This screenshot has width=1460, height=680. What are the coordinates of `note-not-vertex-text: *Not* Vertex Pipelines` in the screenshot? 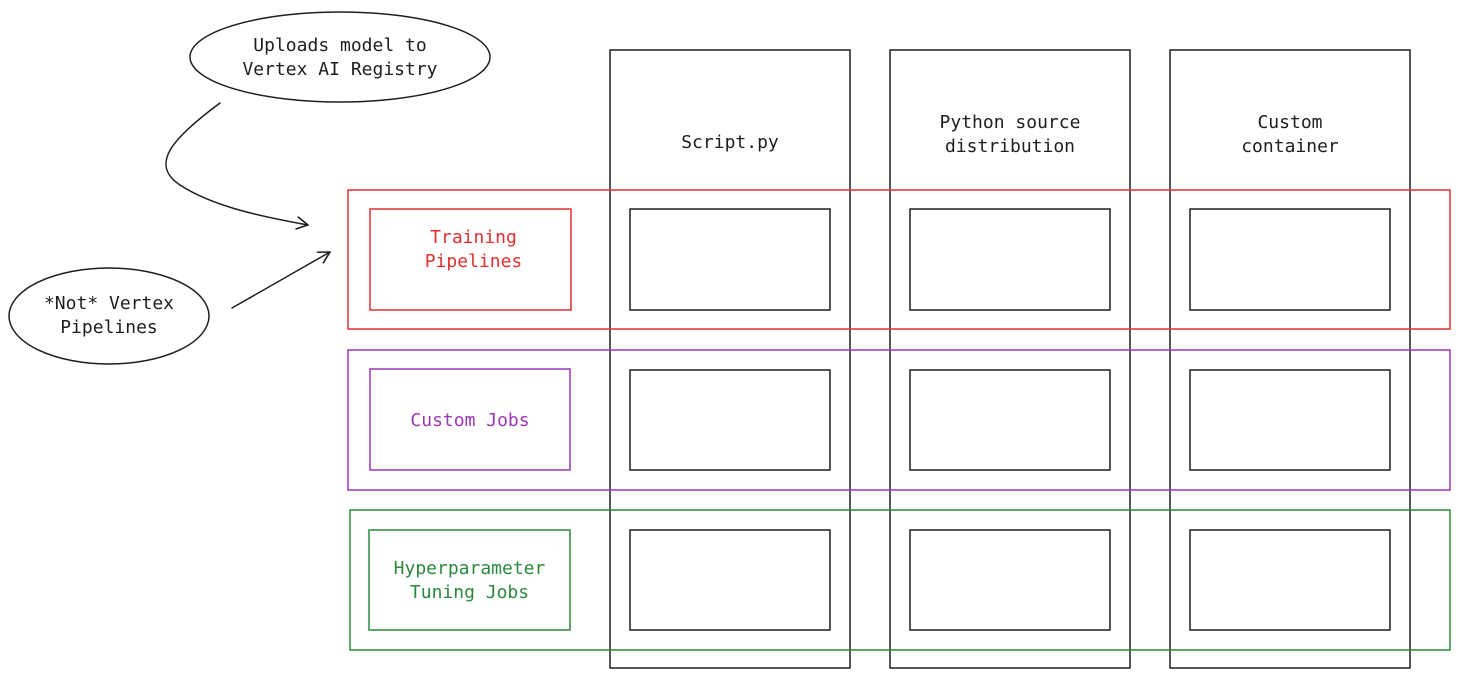 It's located at (109, 315).